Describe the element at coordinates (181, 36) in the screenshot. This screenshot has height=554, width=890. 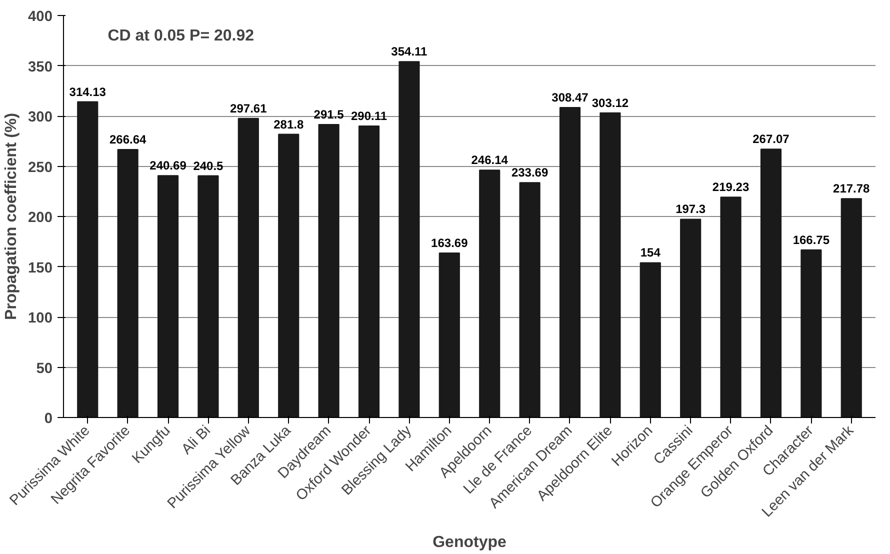
I see `annotation: CD at 0.05 P= 20.92` at that location.